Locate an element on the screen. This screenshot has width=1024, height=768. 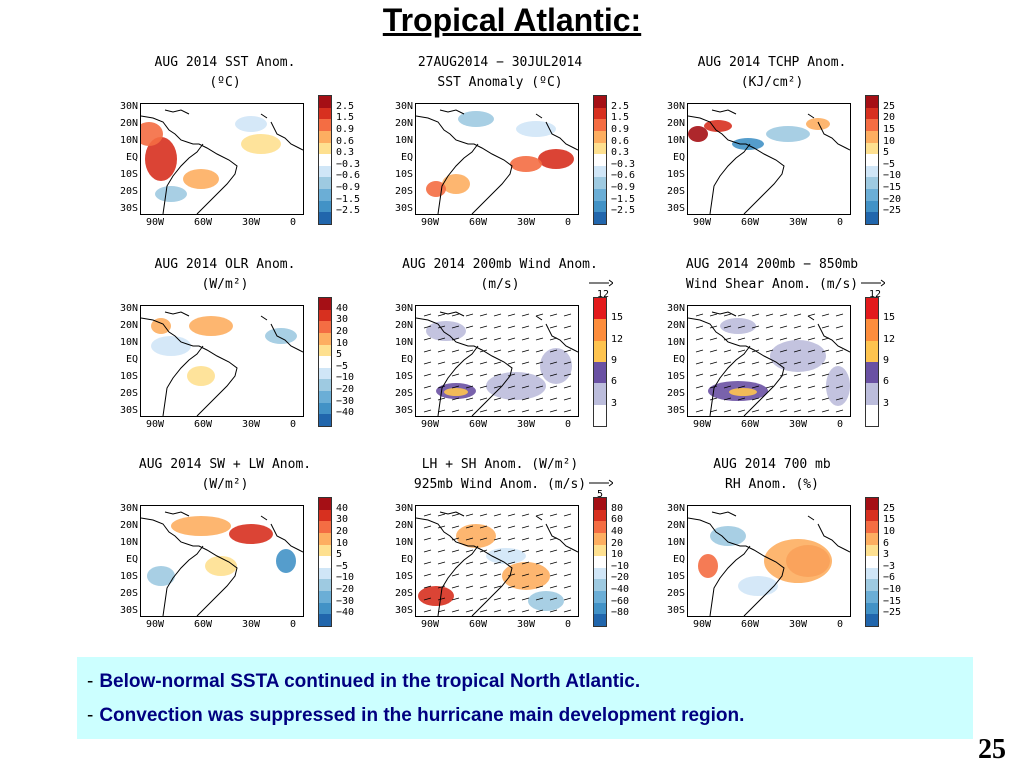
colorbar-label: 0.6 is located at coordinates (620, 141).